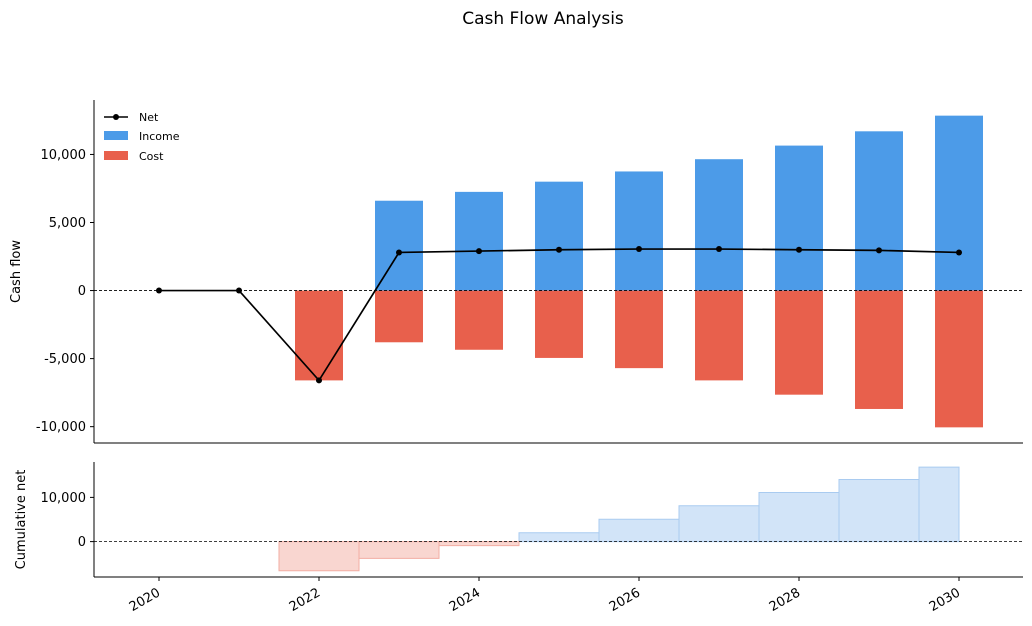  I want to click on x-tick-label: 2024, so click(465, 600).